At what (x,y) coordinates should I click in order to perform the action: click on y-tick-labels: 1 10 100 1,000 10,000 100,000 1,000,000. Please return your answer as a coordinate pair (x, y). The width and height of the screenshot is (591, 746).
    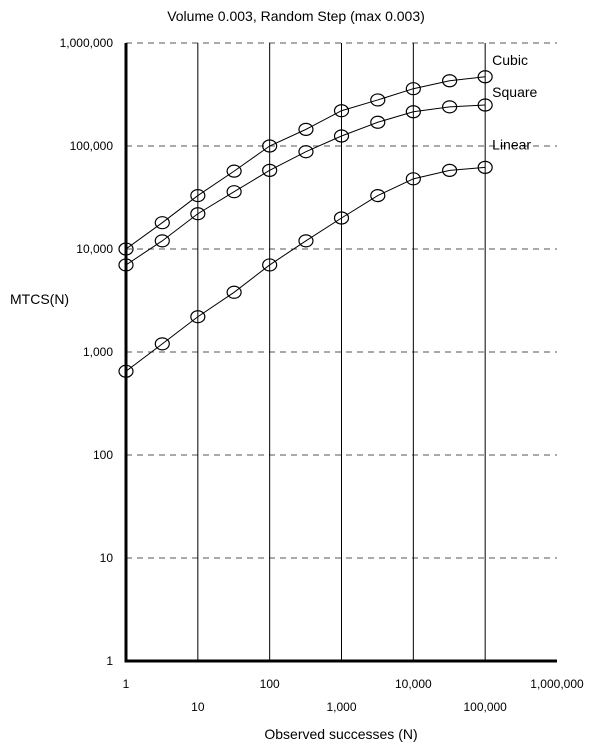
    Looking at the image, I should click on (87, 352).